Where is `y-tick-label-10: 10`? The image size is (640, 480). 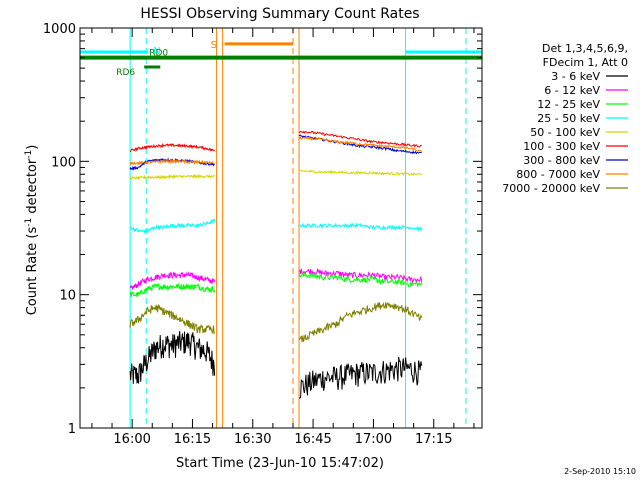
y-tick-label-10: 10 is located at coordinates (67, 296).